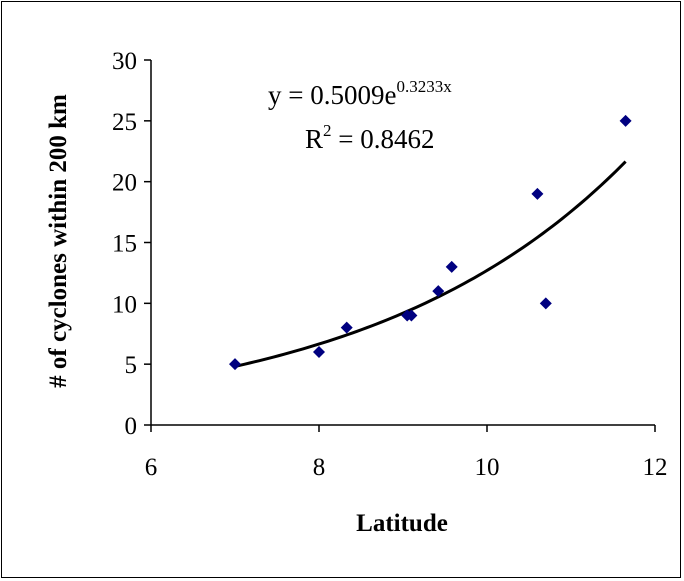 Image resolution: width=684 pixels, height=581 pixels. I want to click on y-axis-ticks: 0 5 10 15 20 25 30, so click(131, 244).